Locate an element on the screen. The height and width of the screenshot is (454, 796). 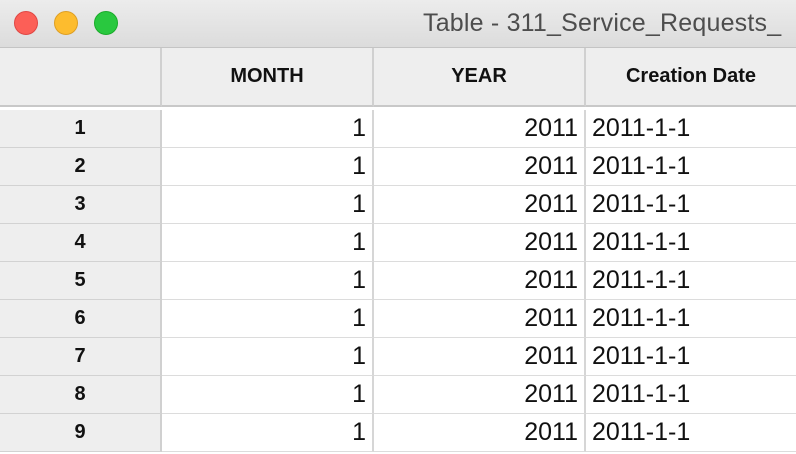
row-header: 1 is located at coordinates (81, 129).